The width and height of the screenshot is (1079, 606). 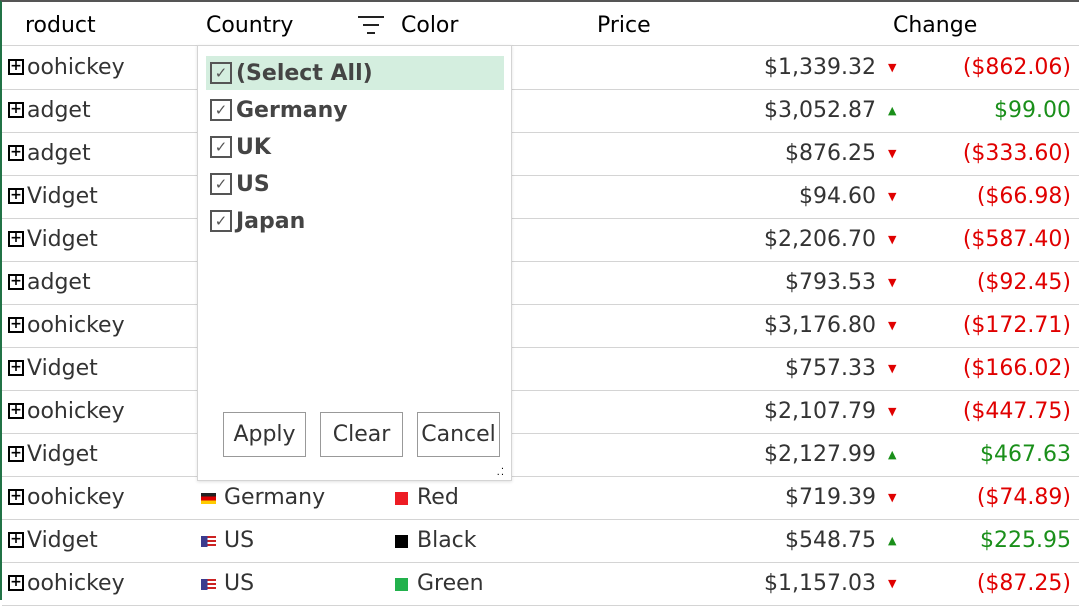 I want to click on filter-option: ✓ (Select All), so click(x=355, y=73).